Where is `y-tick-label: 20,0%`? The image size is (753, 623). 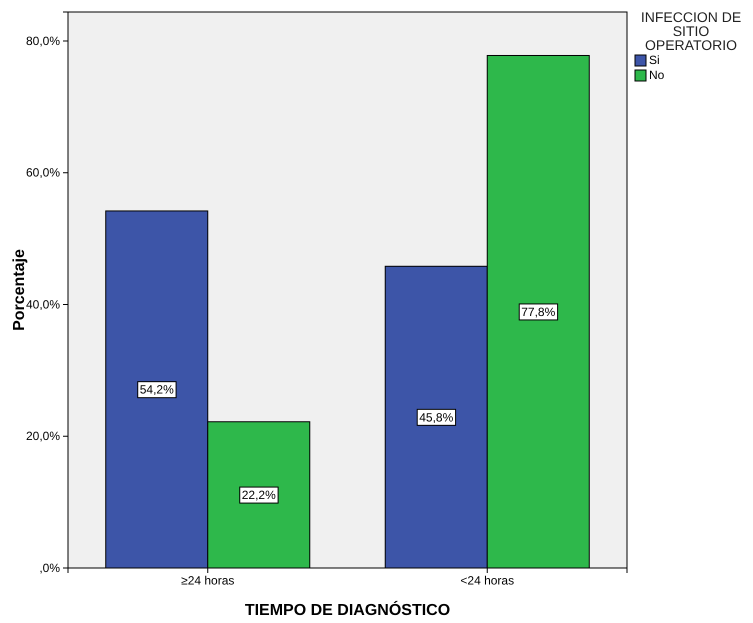
y-tick-label: 20,0% is located at coordinates (43, 436).